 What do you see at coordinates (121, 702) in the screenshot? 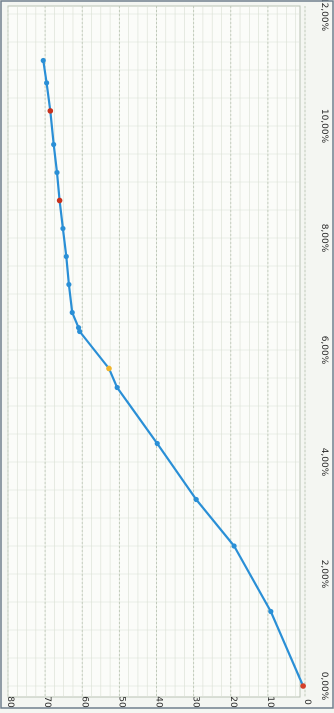
I see `y-tick-label: 50` at bounding box center [121, 702].